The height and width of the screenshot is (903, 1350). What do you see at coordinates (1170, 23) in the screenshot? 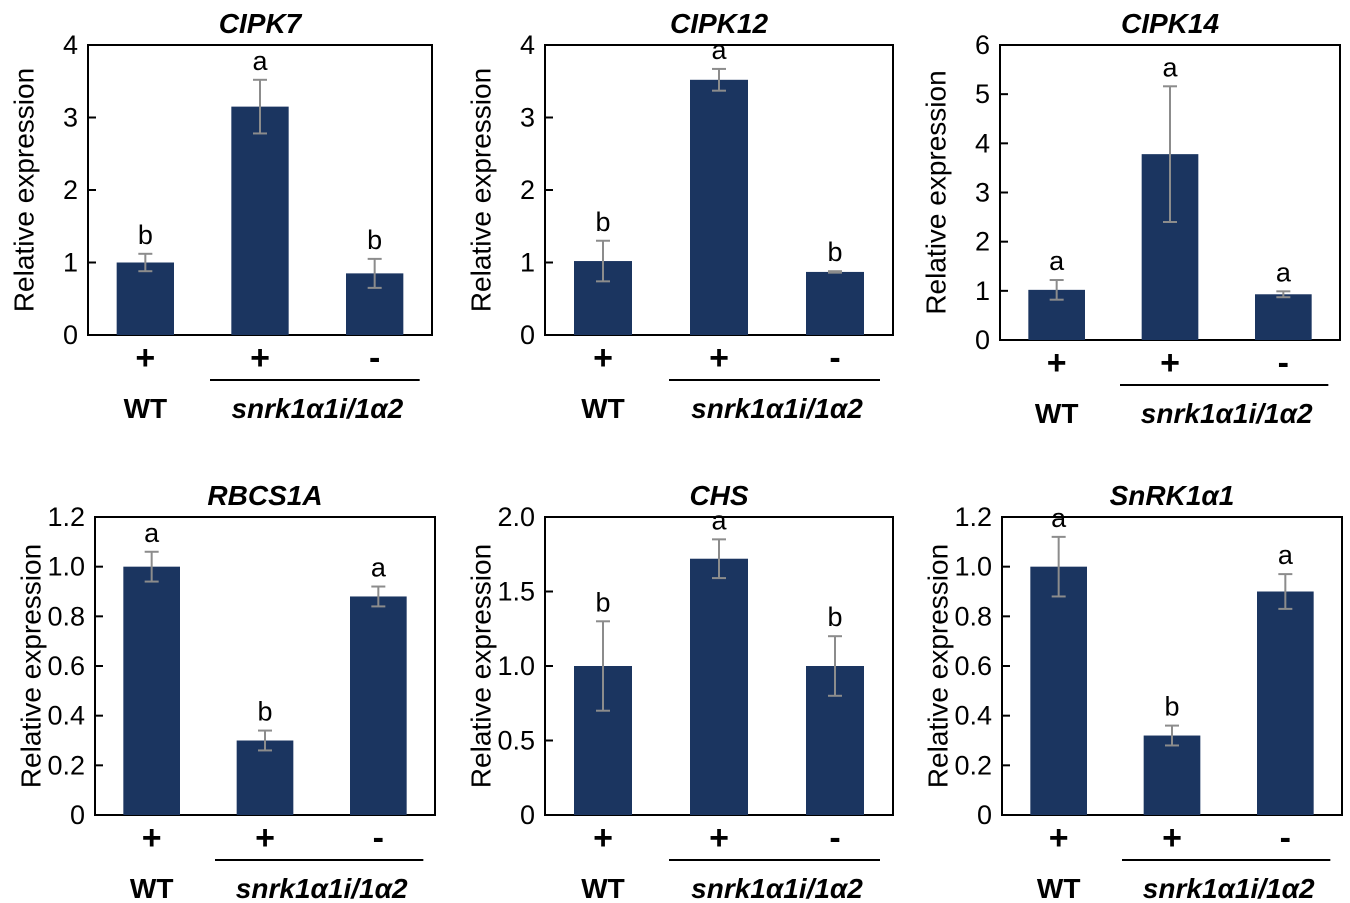
I see `chart-title: CIPK14` at bounding box center [1170, 23].